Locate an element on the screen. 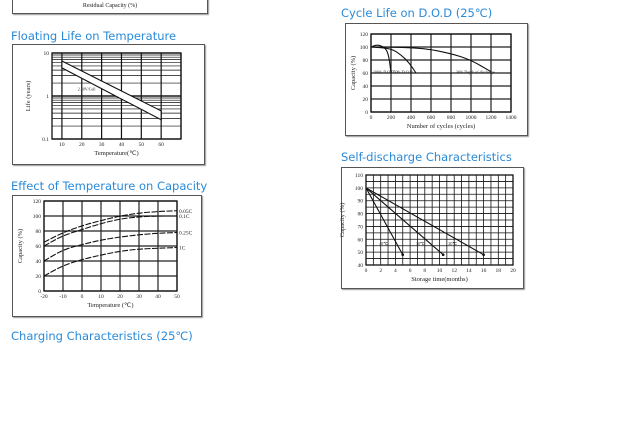 The image size is (640, 425). x-tick-label: 6 is located at coordinates (410, 271).